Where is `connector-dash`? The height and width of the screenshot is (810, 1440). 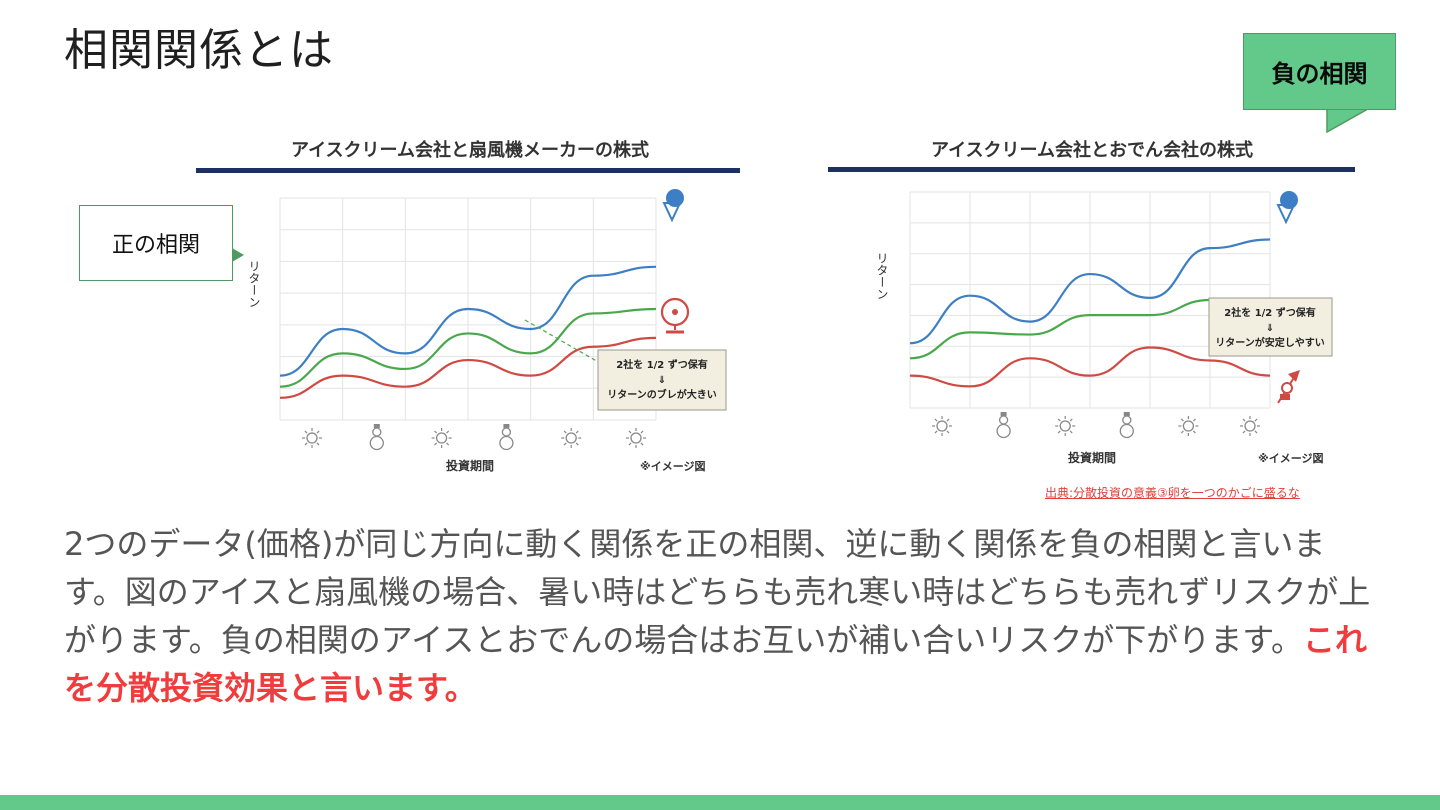 connector-dash is located at coordinates (562, 341).